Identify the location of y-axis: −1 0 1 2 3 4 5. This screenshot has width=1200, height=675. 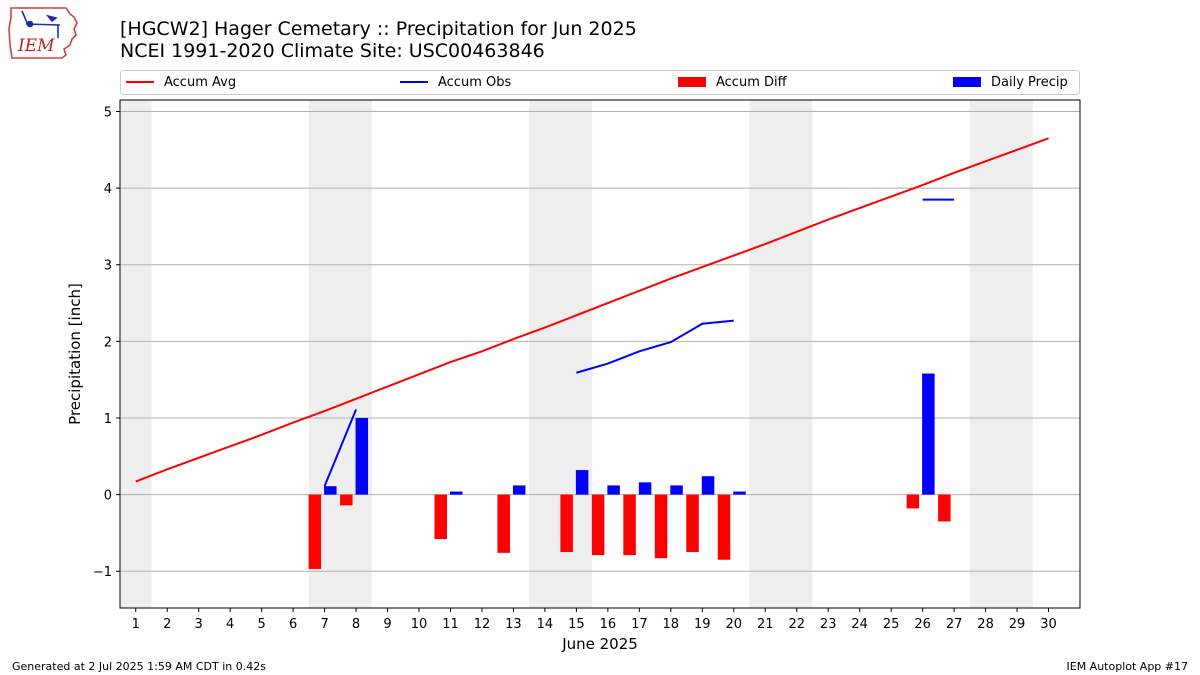
(106, 342).